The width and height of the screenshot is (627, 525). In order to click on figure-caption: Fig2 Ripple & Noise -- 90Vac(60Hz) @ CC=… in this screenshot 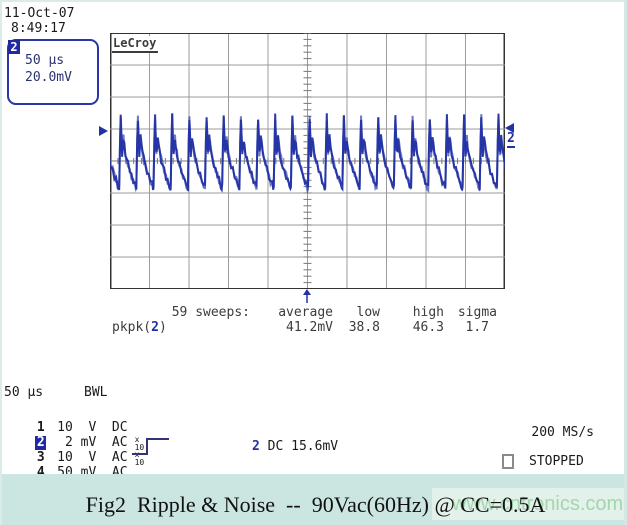, I will do `click(315, 504)`.